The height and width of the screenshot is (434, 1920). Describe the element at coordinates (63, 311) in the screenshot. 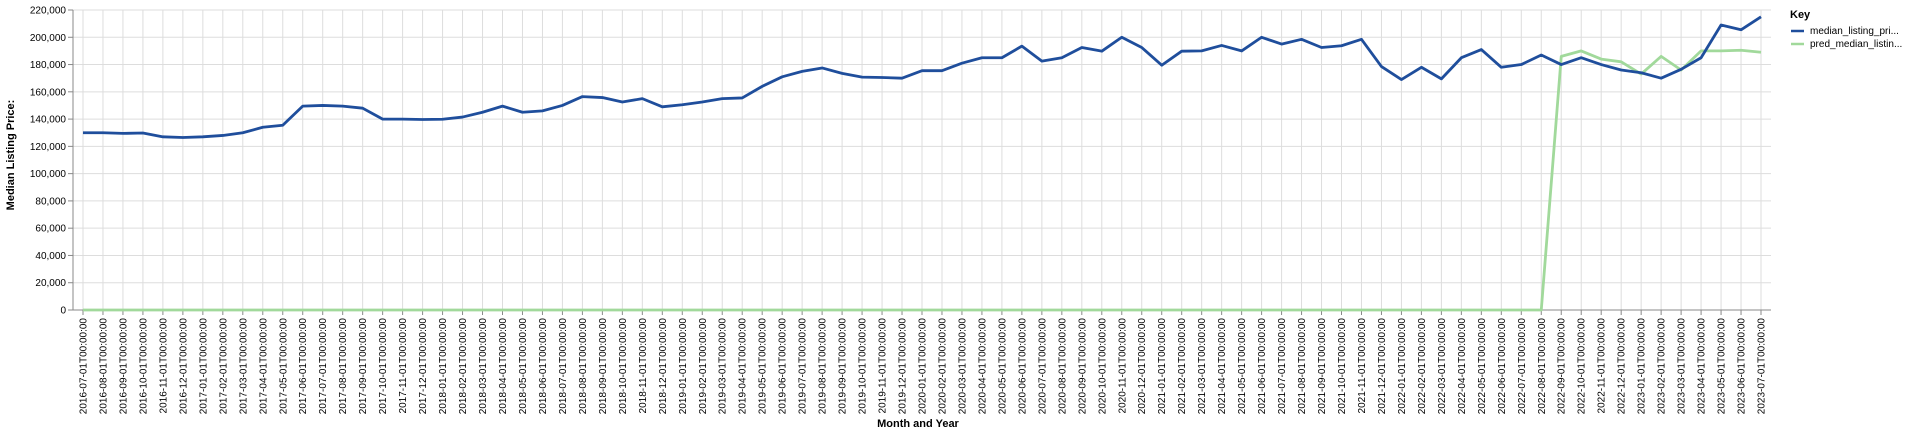

I see `y-tick-label: 0` at that location.